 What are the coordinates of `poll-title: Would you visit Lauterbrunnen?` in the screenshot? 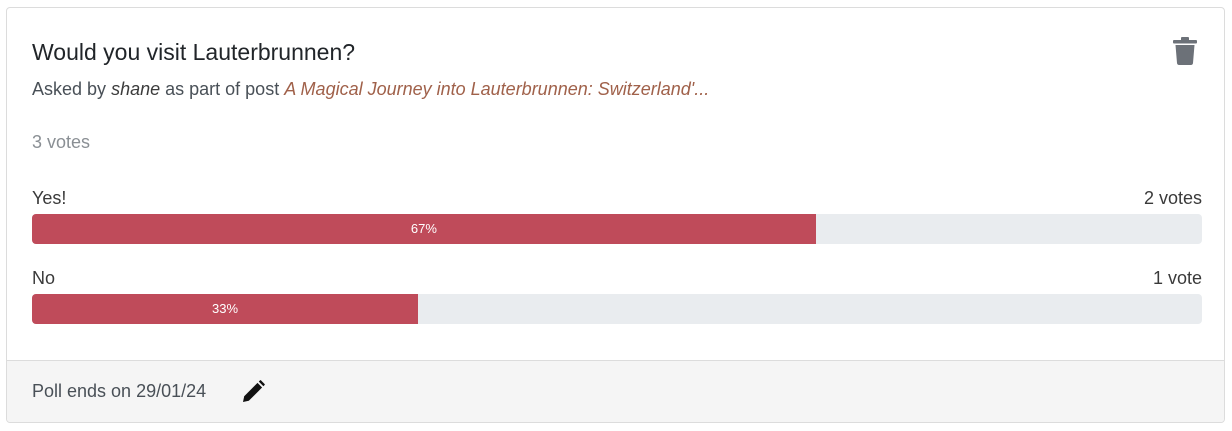 It's located at (194, 52).